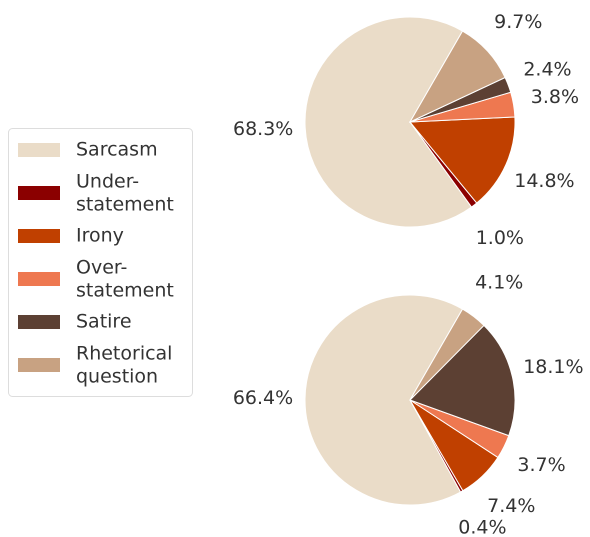 This screenshot has height=537, width=590. I want to click on value-label: 68.3%, so click(263, 129).